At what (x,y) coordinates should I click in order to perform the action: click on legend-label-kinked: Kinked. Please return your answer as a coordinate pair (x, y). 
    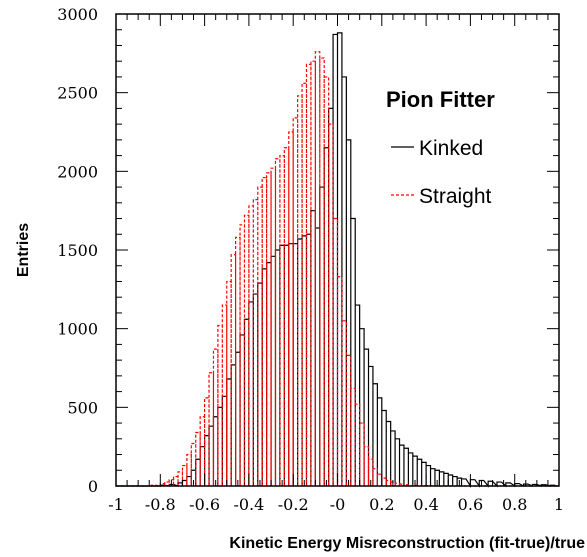
    Looking at the image, I should click on (451, 148).